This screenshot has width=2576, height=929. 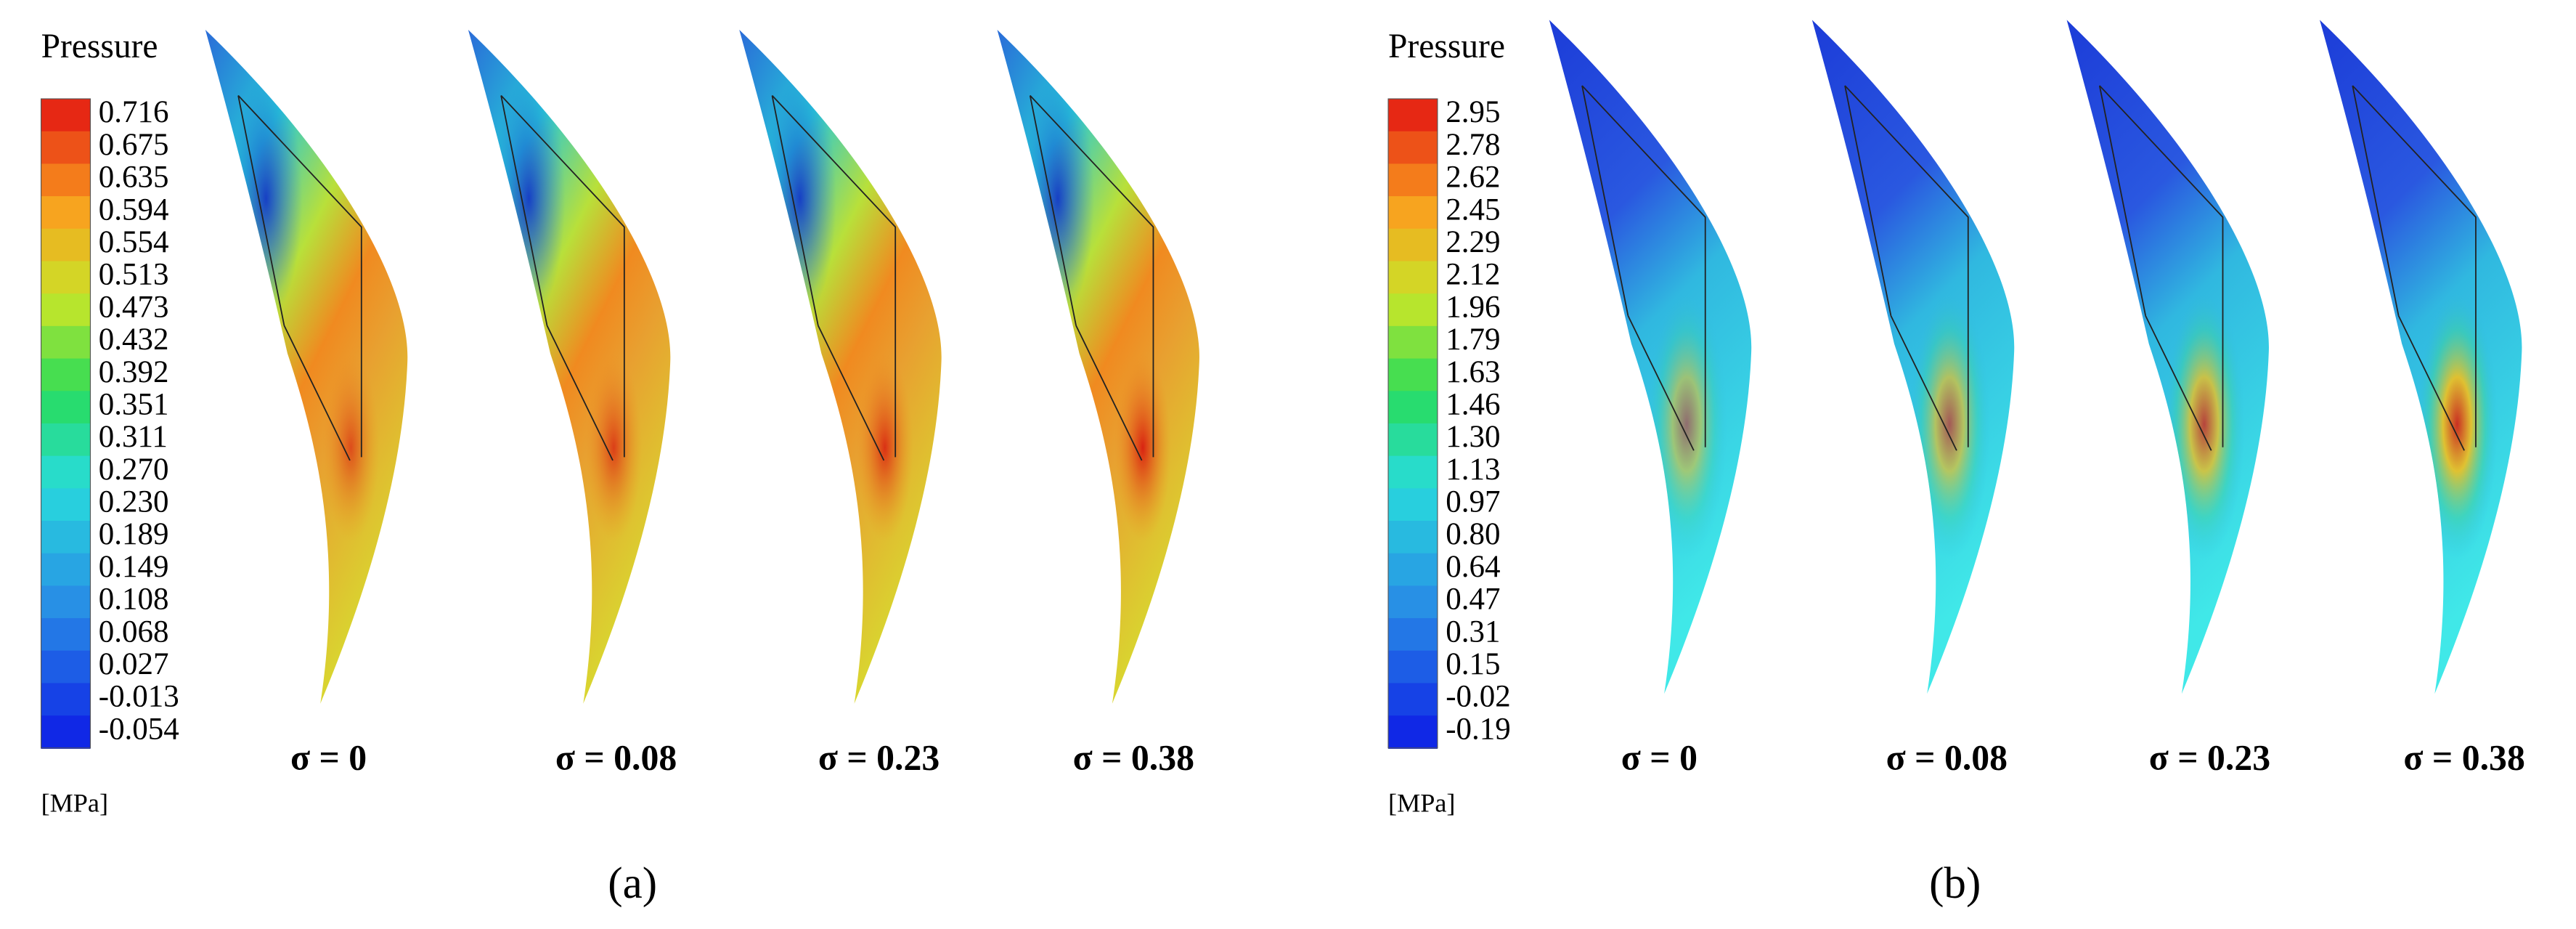 I want to click on legend-label: 0.311, so click(x=133, y=437).